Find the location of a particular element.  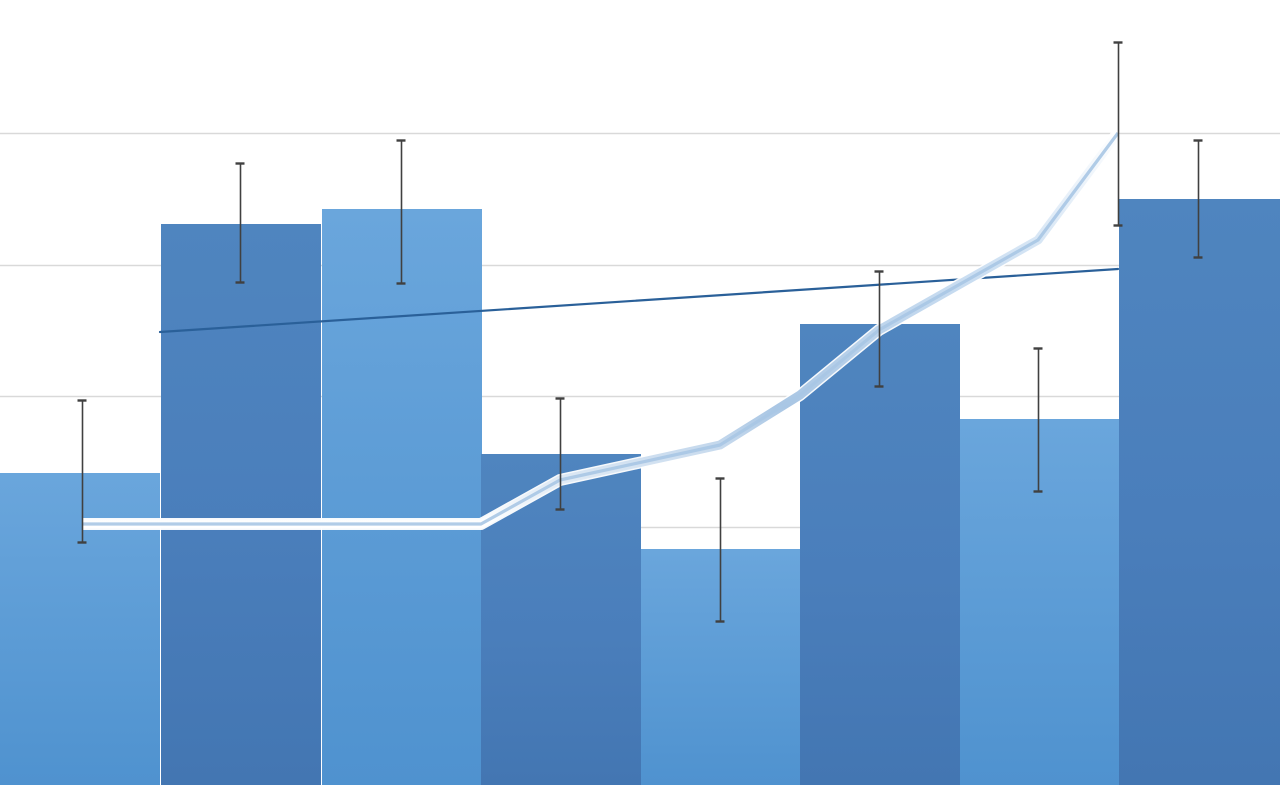

error-bar-endpoint is located at coordinates (1118, 134).